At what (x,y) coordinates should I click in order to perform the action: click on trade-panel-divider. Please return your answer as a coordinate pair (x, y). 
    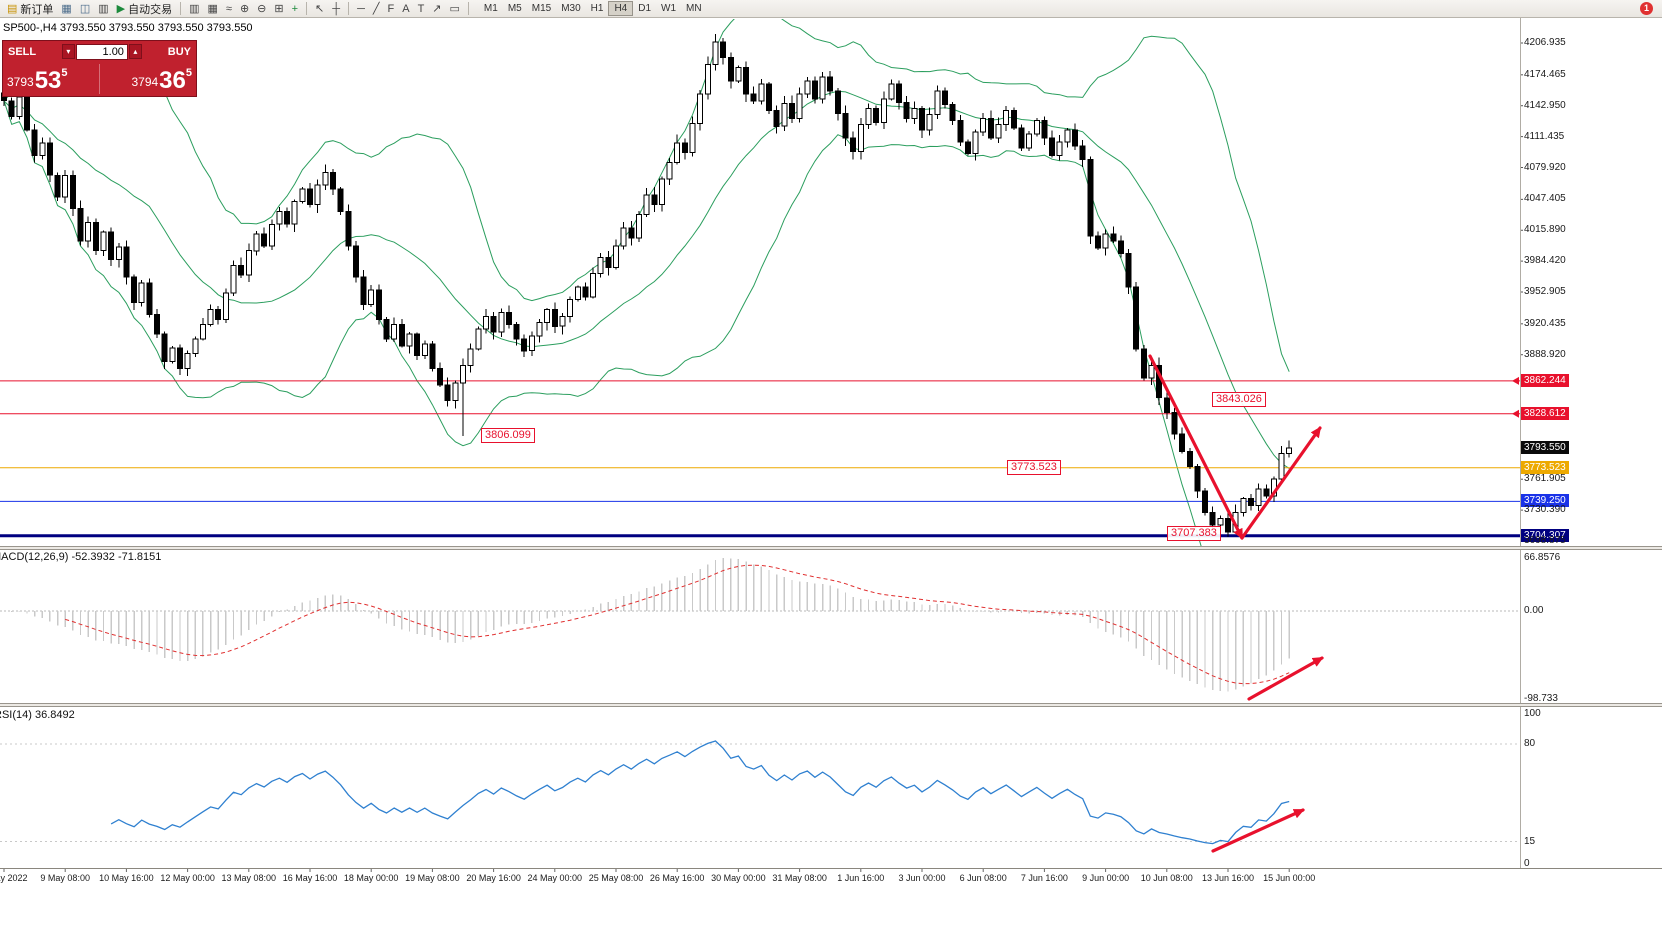
    Looking at the image, I should click on (99, 79).